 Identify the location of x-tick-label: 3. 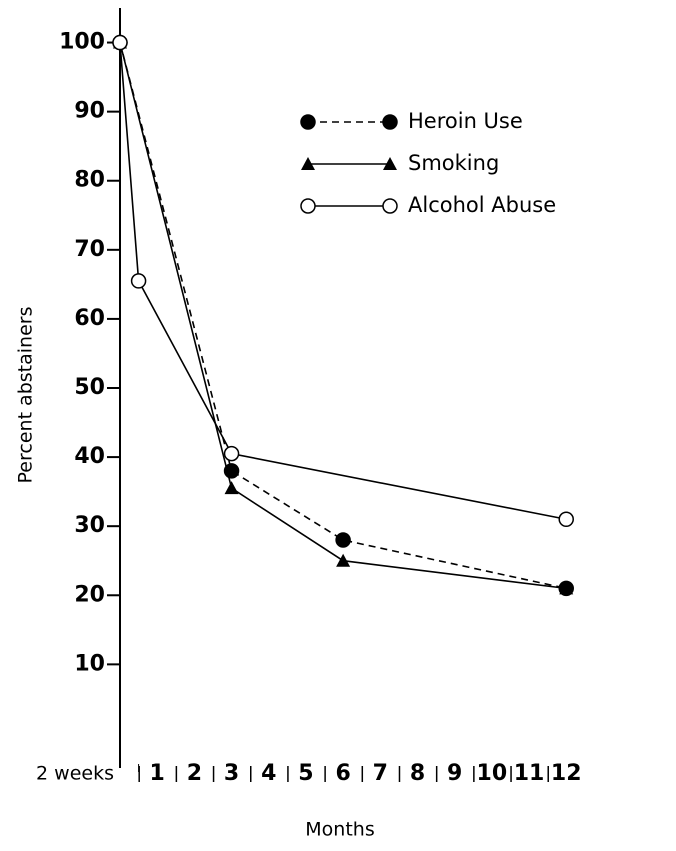
(231, 773).